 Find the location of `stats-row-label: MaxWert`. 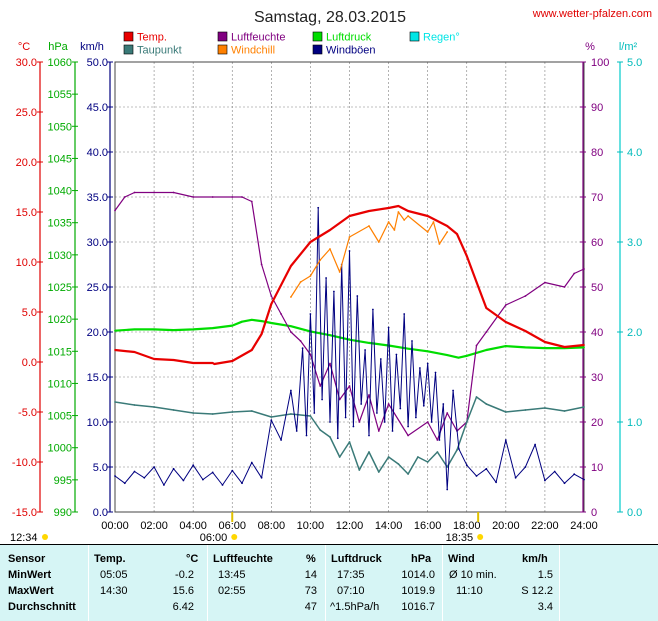

stats-row-label: MaxWert is located at coordinates (31, 591).